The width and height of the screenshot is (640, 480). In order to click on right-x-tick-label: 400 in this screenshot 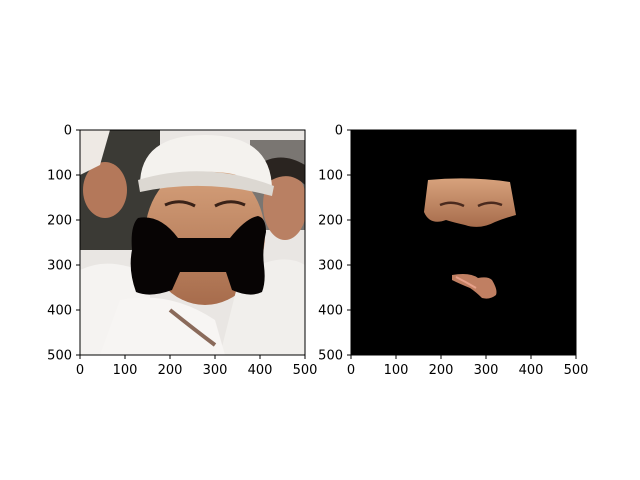, I will do `click(531, 370)`.